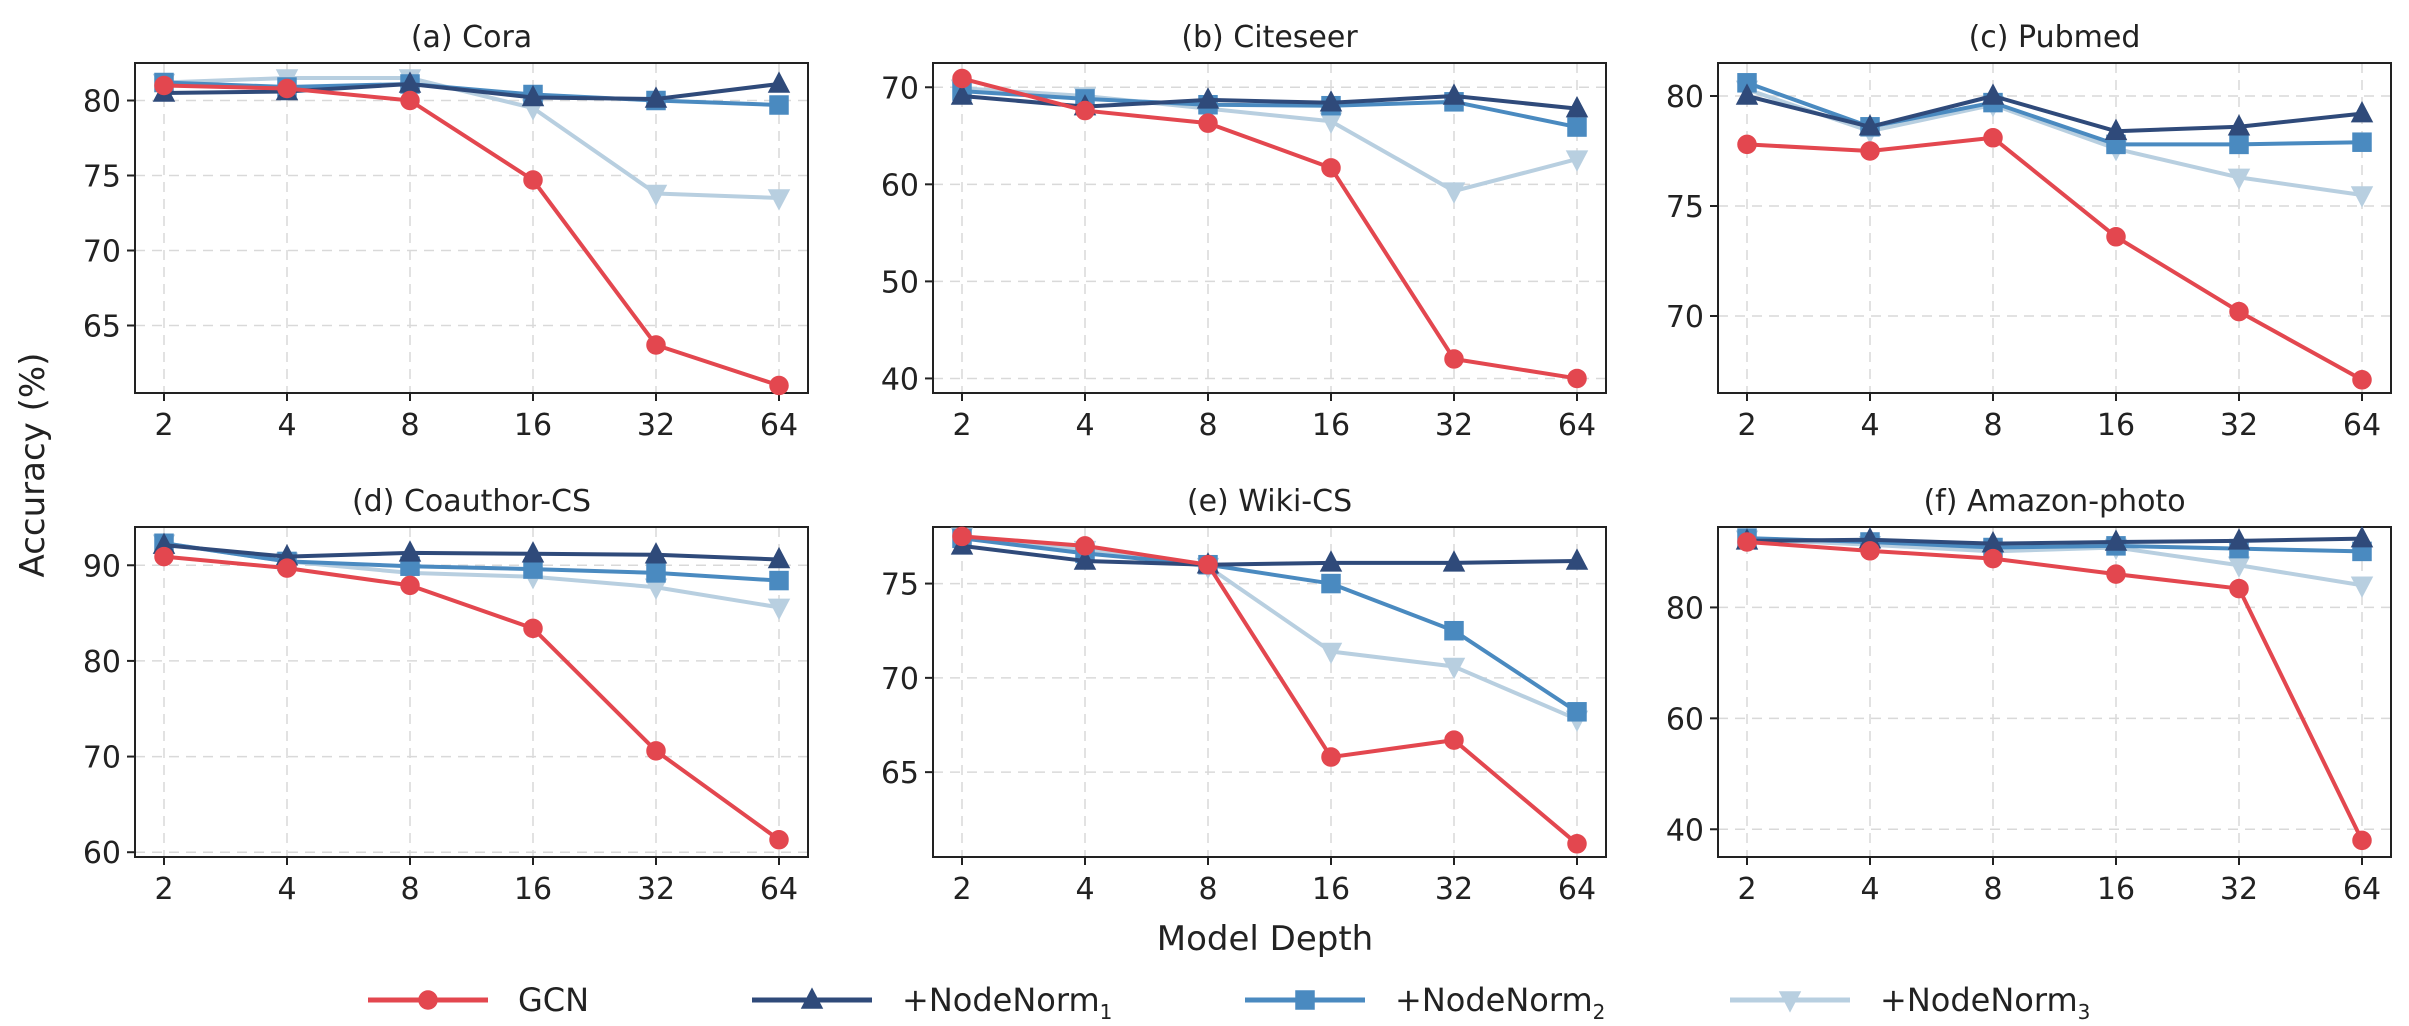 The height and width of the screenshot is (1026, 2409). What do you see at coordinates (1500, 1002) in the screenshot?
I see `legend-label: +NodeNorm2` at bounding box center [1500, 1002].